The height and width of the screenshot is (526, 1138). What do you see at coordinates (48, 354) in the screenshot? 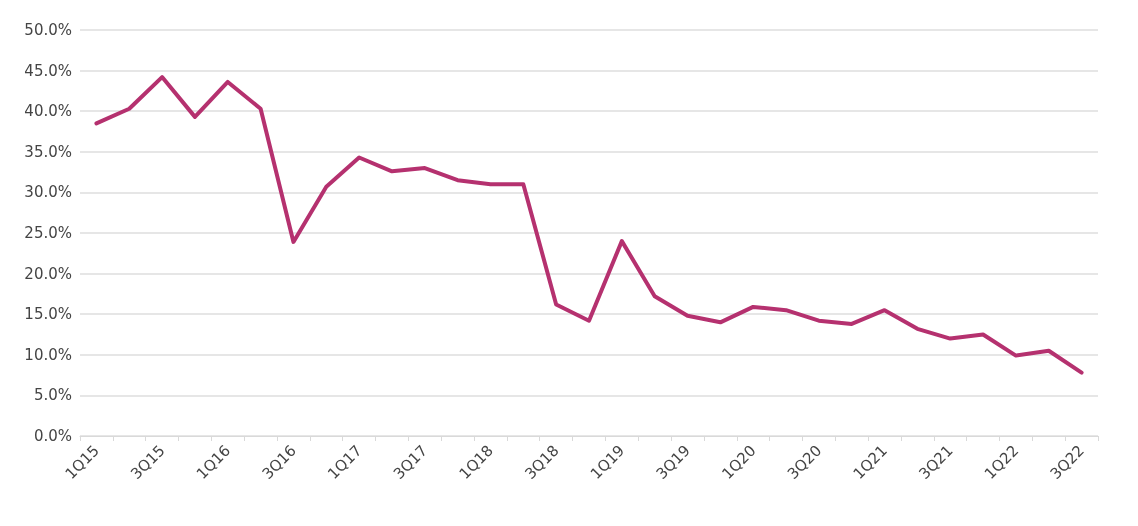
I see `y-tick-label: 10.0%` at bounding box center [48, 354].